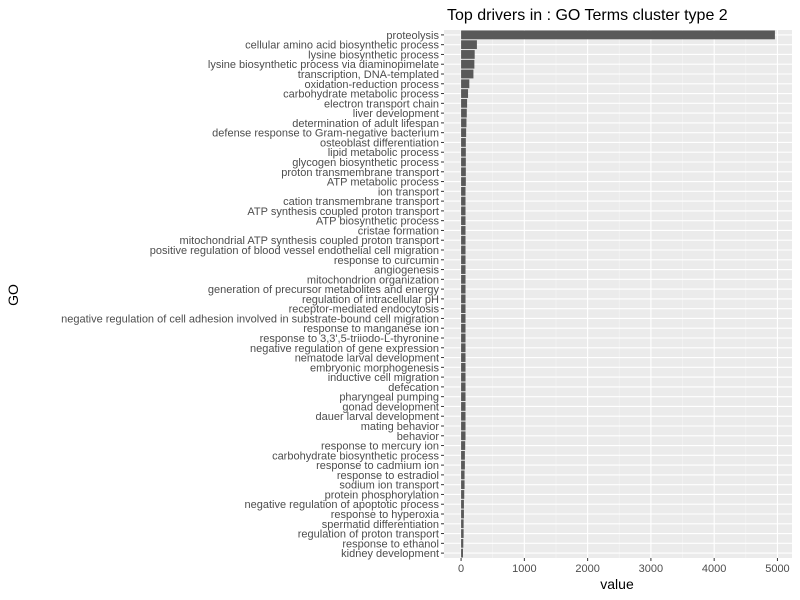 Image resolution: width=800 pixels, height=600 pixels. What do you see at coordinates (524, 569) in the screenshot?
I see `x-tick-label: 1000` at bounding box center [524, 569].